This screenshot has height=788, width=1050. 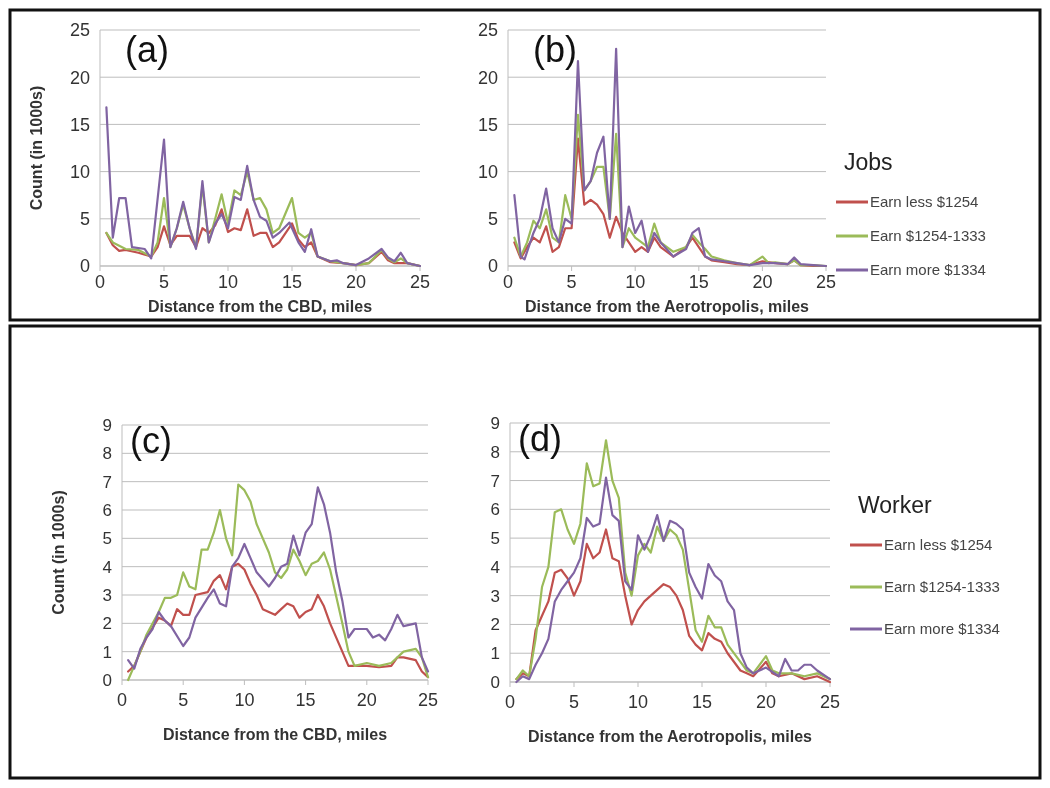 What do you see at coordinates (147, 49) in the screenshot?
I see `chart-title: (a)` at bounding box center [147, 49].